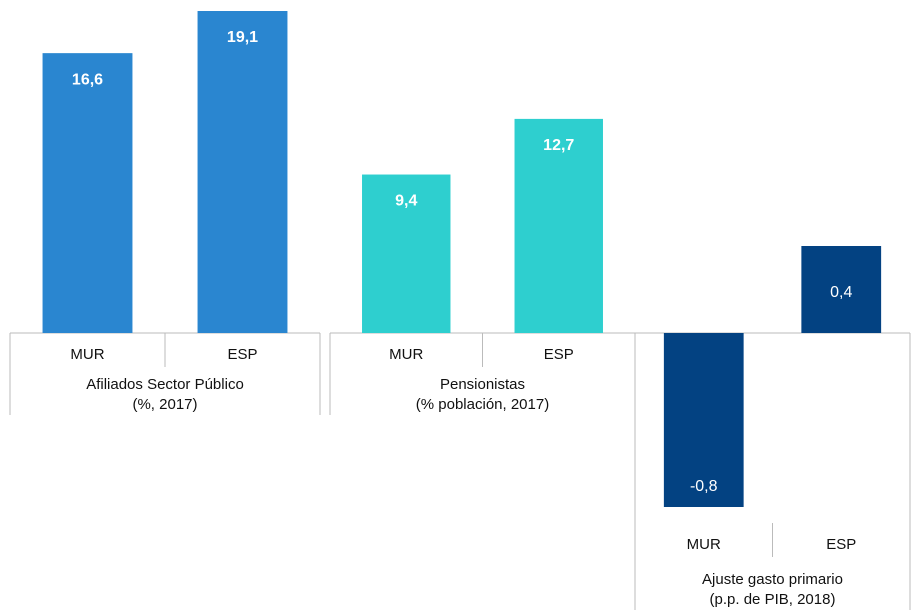  What do you see at coordinates (482, 404) in the screenshot?
I see `panel-title: (% población, 2017)` at bounding box center [482, 404].